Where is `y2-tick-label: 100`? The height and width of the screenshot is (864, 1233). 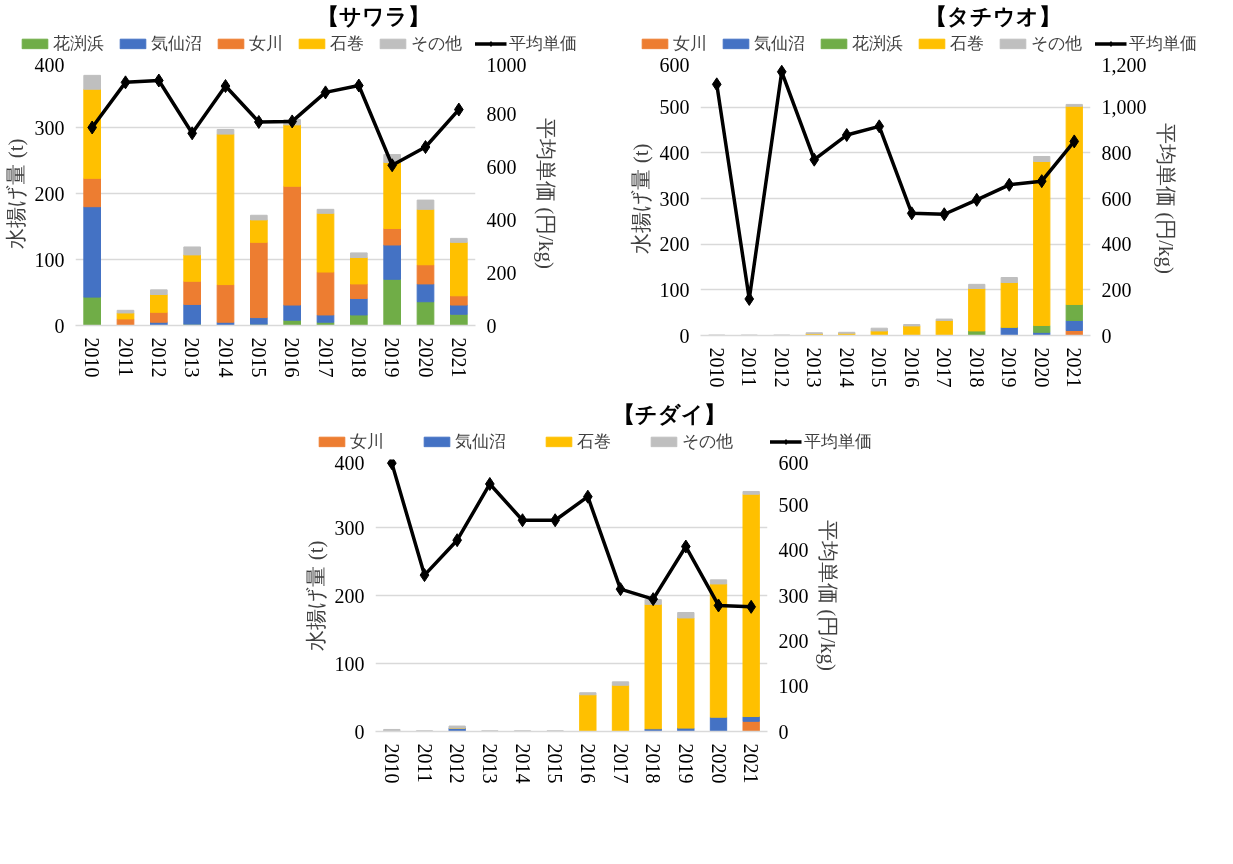 y2-tick-label: 100 is located at coordinates (793, 686).